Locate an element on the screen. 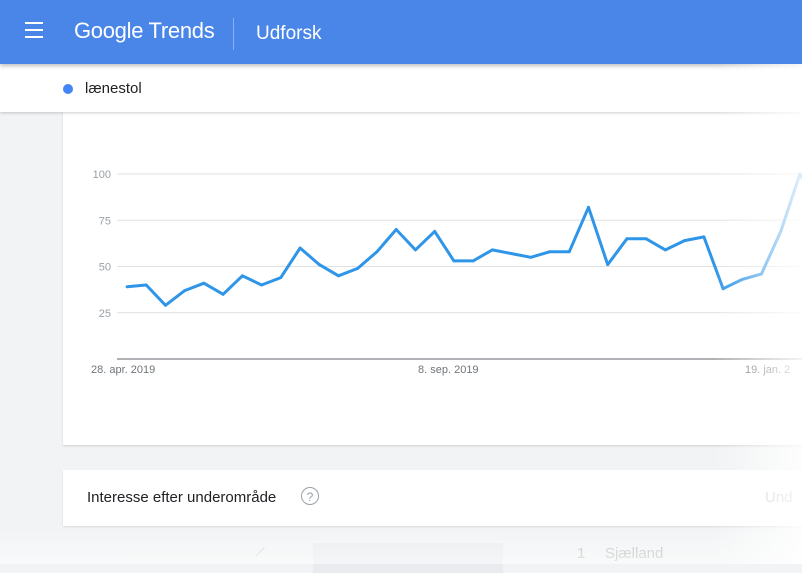 This screenshot has height=573, width=802. y-tick-label: 50 is located at coordinates (105, 268).